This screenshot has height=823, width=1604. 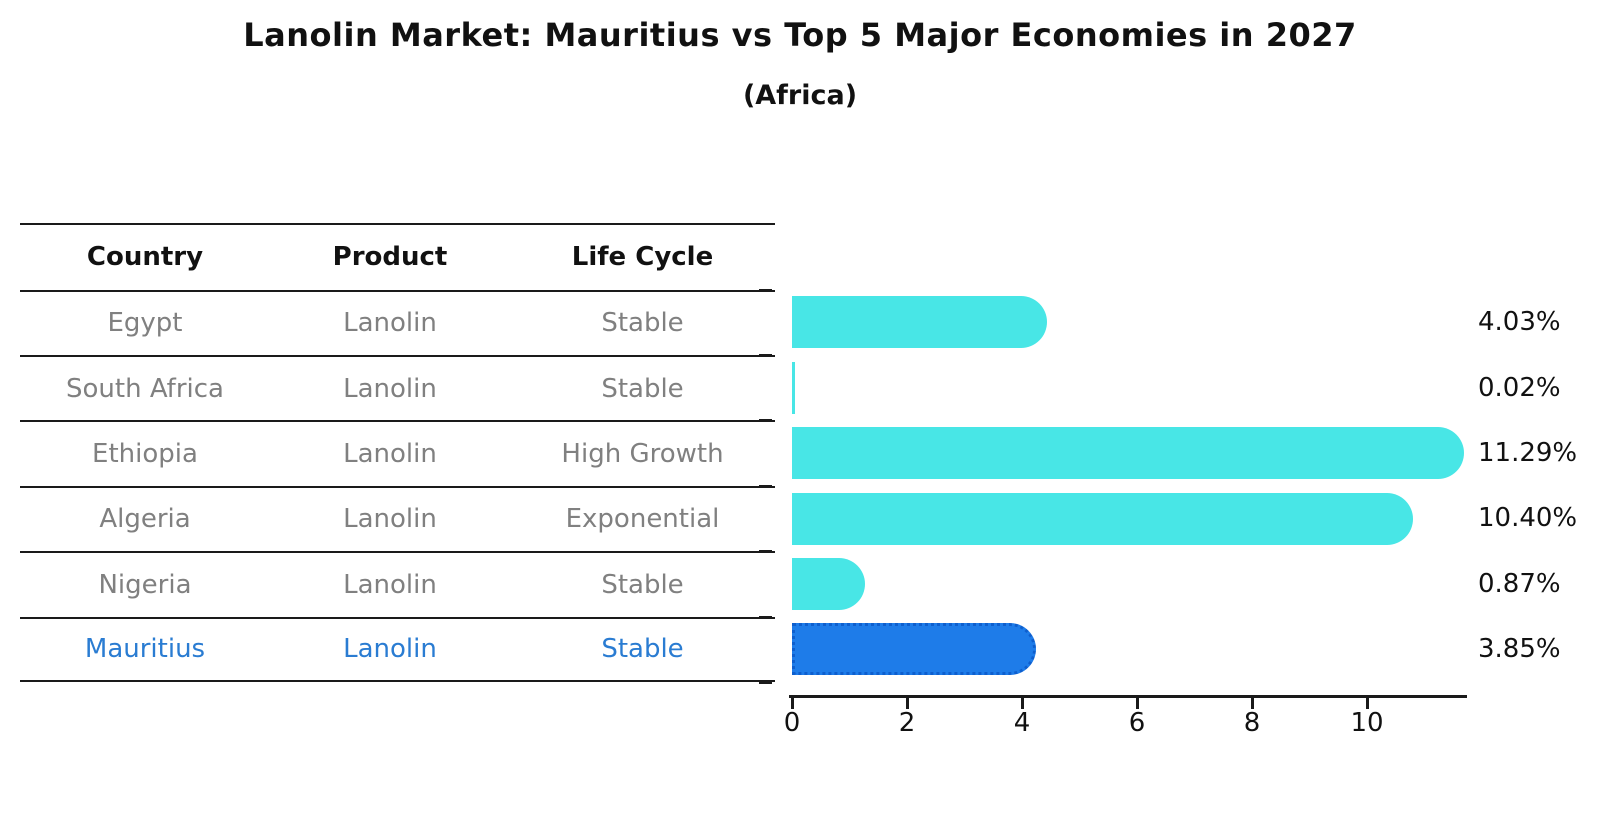 I want to click on table-row-ethiopia: Ethiopia Lanolin High Growth, so click(x=397, y=452).